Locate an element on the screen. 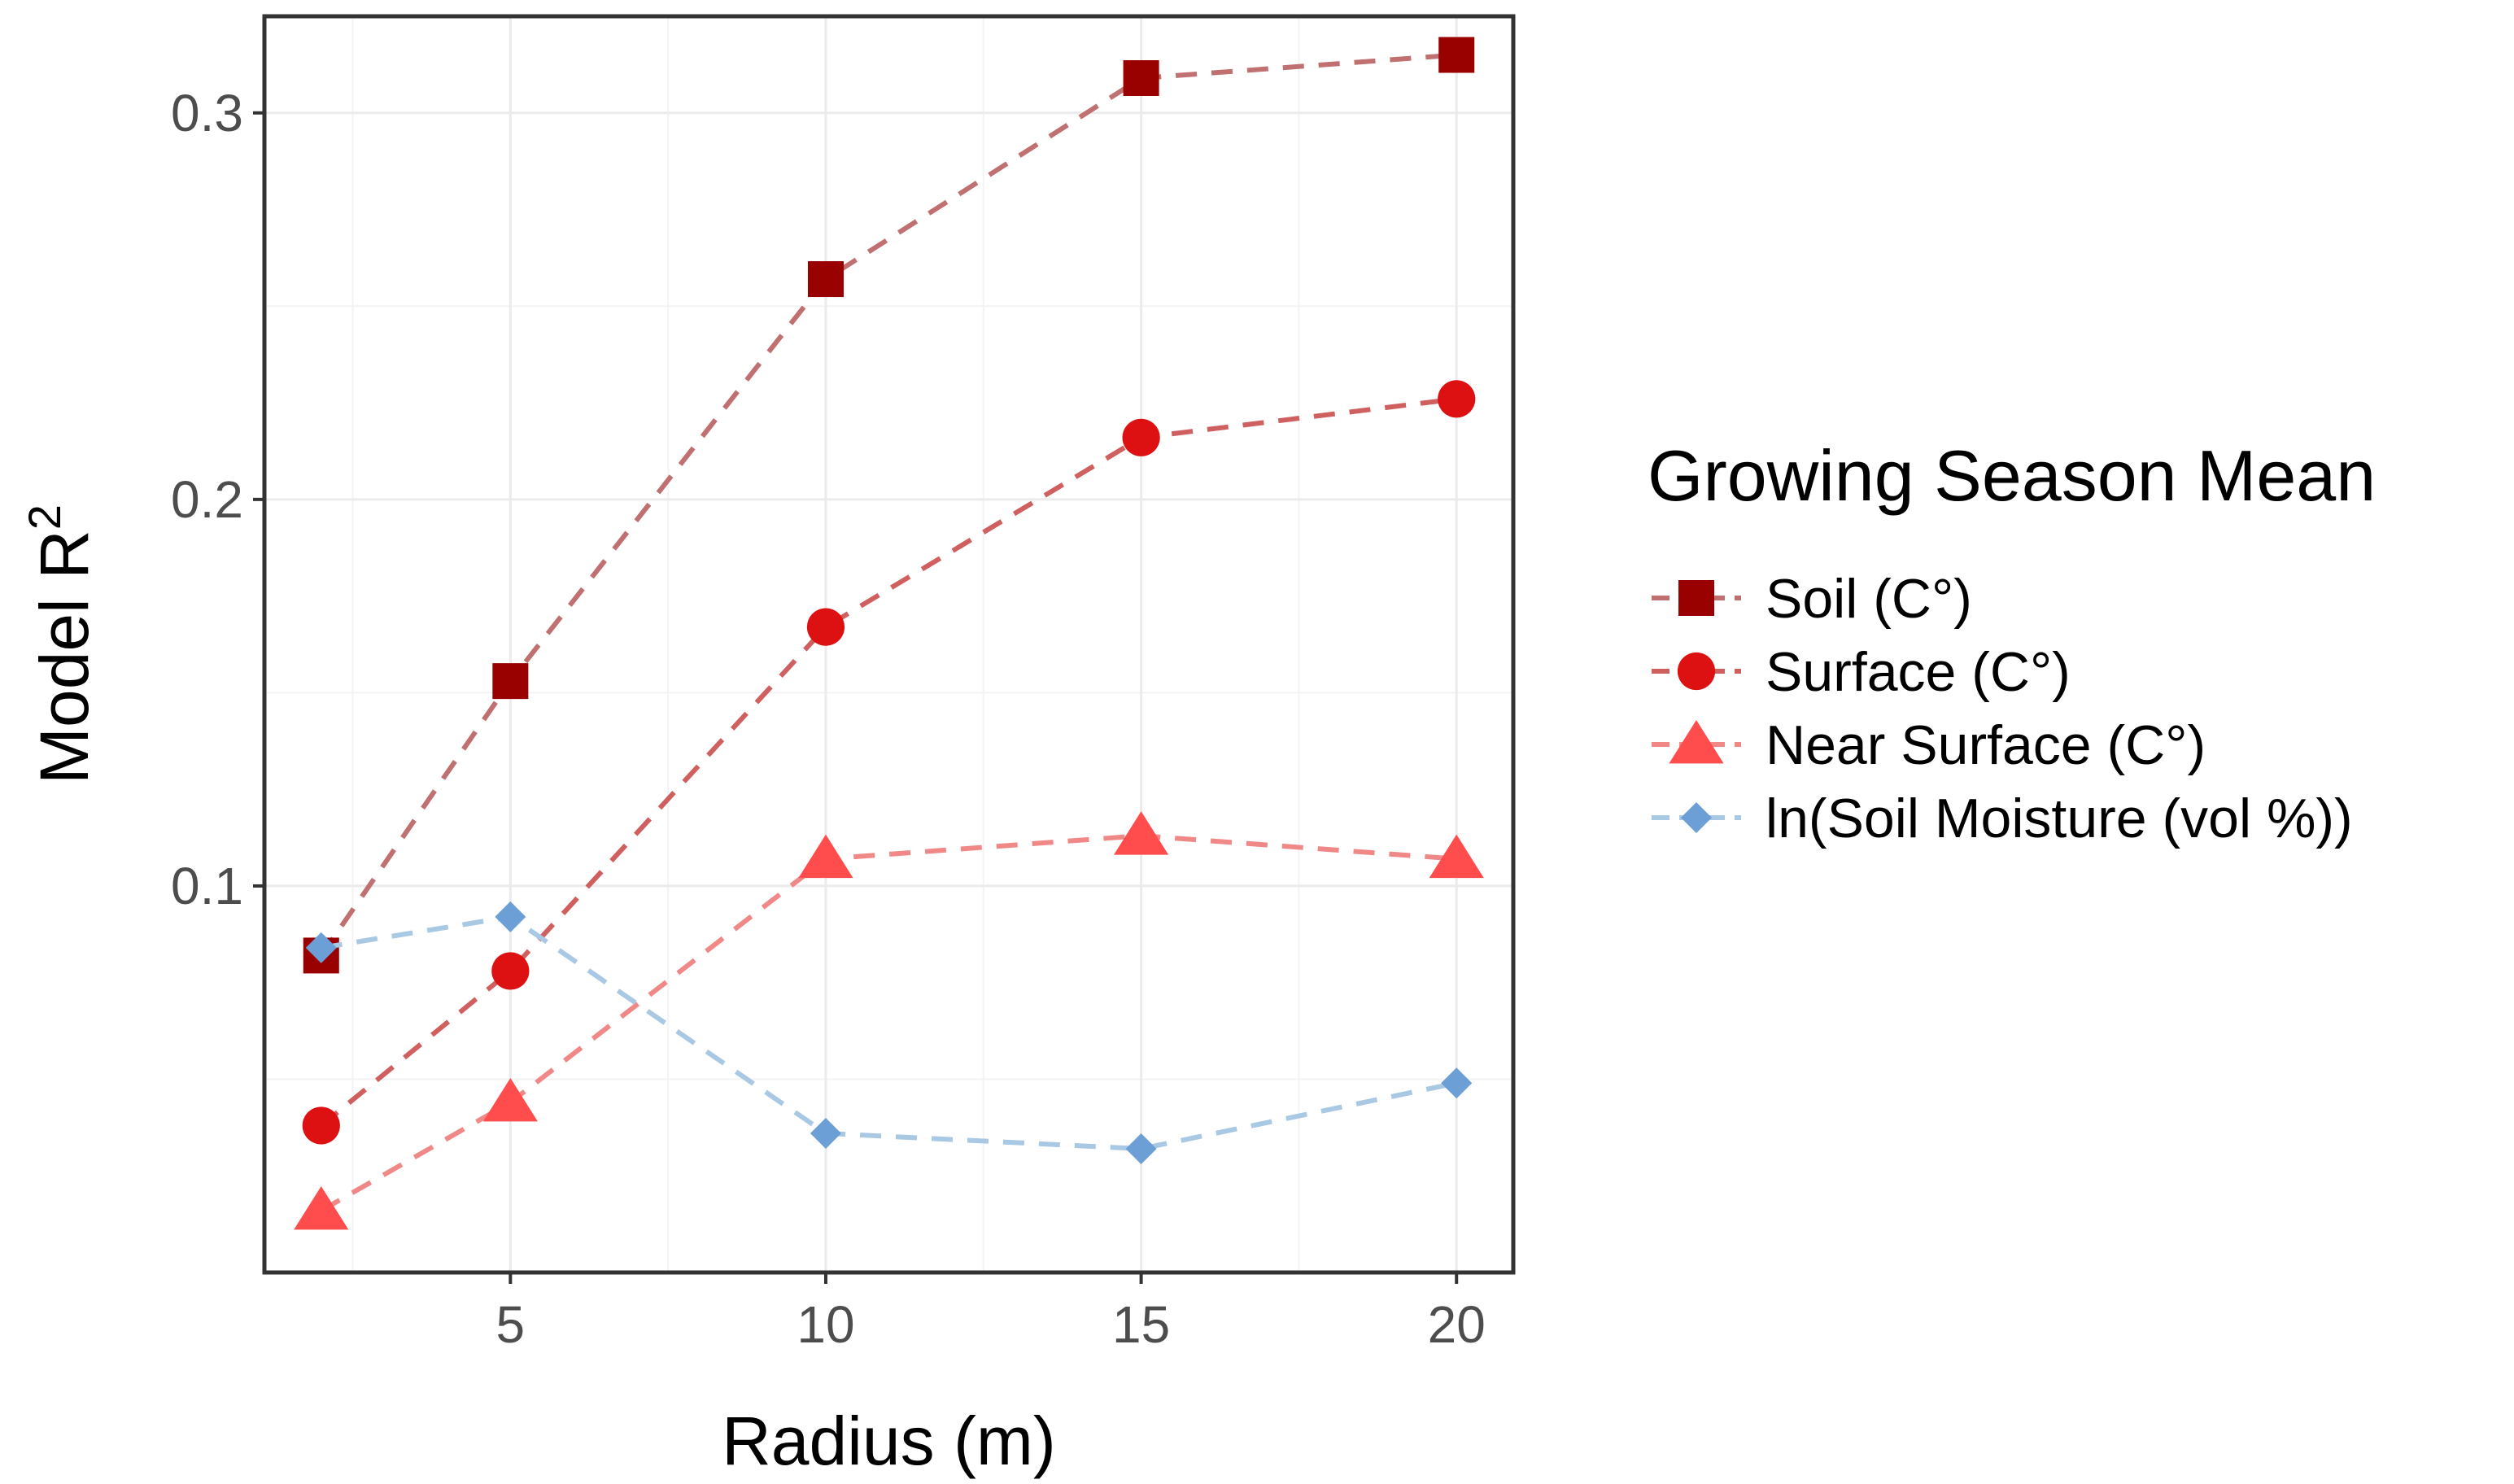 This screenshot has height=1484, width=2514. legend-label: Near Surface (C°) is located at coordinates (1985, 745).